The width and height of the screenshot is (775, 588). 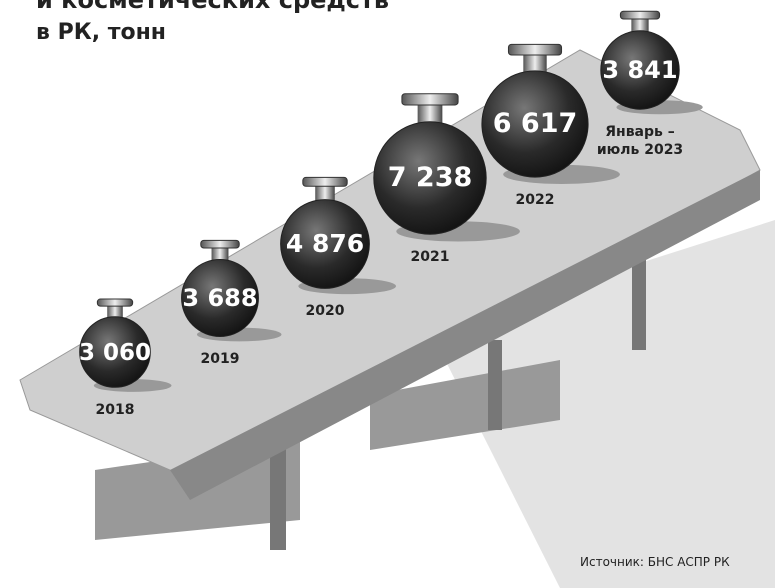 What do you see at coordinates (220, 359) in the screenshot?
I see `category-label: 2019` at bounding box center [220, 359].